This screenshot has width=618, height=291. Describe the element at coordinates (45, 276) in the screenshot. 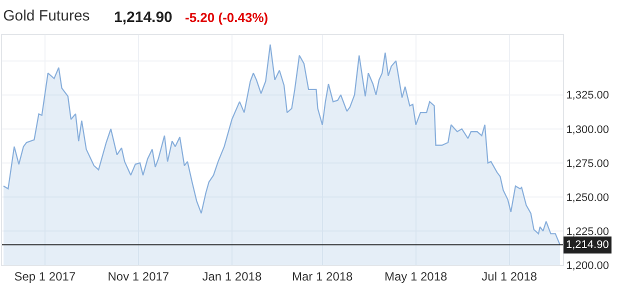

I see `x-tick-label: Sep 1 2017` at that location.